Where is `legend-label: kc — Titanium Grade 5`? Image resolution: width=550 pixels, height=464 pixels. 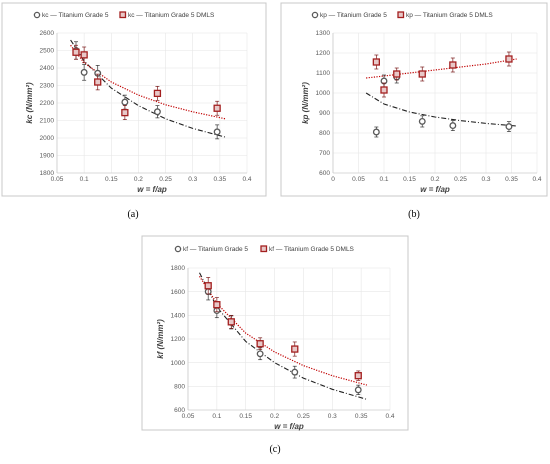
legend-label: kc — Titanium Grade 5 is located at coordinates (75, 15).